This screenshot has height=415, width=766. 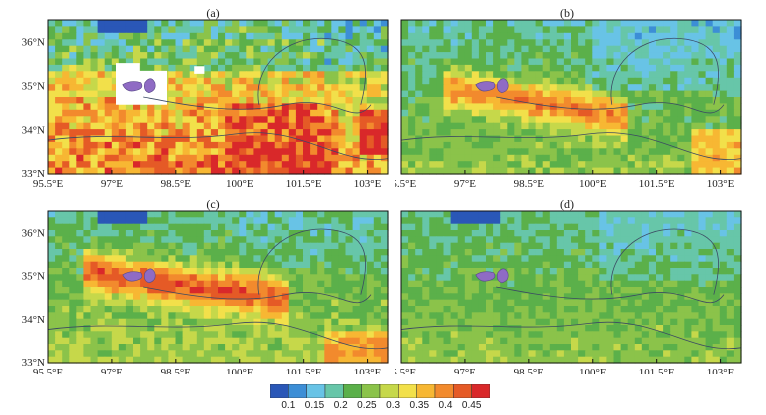 I want to click on missing-data-area, so click(x=160, y=84).